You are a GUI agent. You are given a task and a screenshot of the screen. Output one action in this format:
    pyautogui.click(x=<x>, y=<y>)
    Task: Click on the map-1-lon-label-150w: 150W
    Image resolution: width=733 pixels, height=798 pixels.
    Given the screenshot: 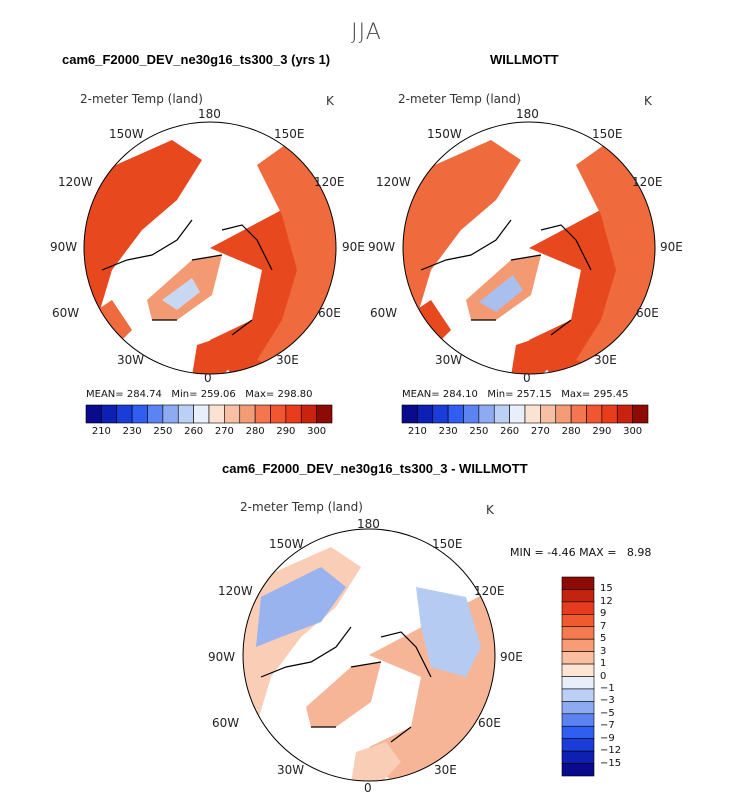 What is the action you would take?
    pyautogui.click(x=126, y=134)
    